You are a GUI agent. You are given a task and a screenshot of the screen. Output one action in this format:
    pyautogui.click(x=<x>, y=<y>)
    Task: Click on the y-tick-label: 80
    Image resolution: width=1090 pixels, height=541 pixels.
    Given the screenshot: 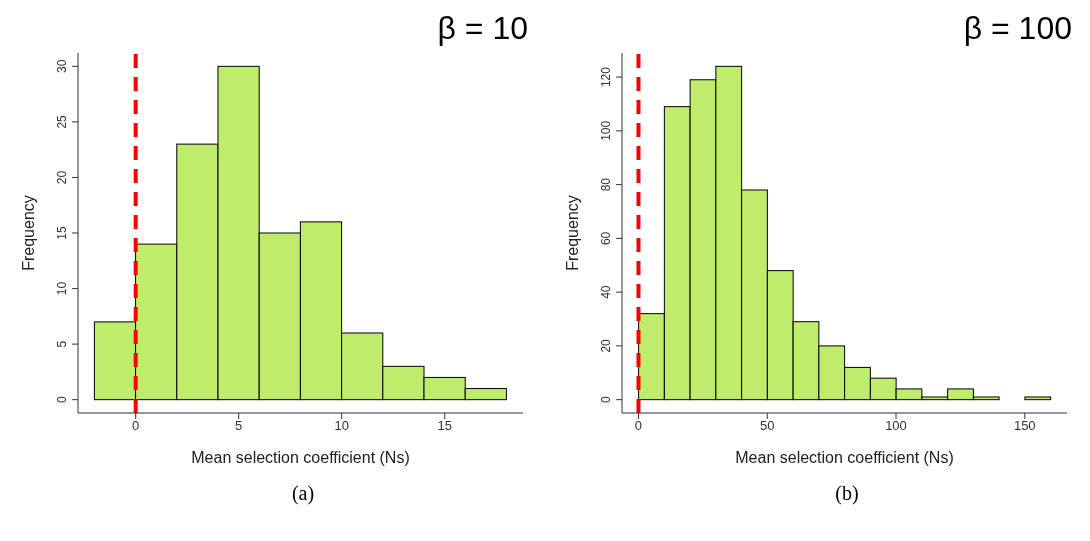 What is the action you would take?
    pyautogui.click(x=606, y=184)
    